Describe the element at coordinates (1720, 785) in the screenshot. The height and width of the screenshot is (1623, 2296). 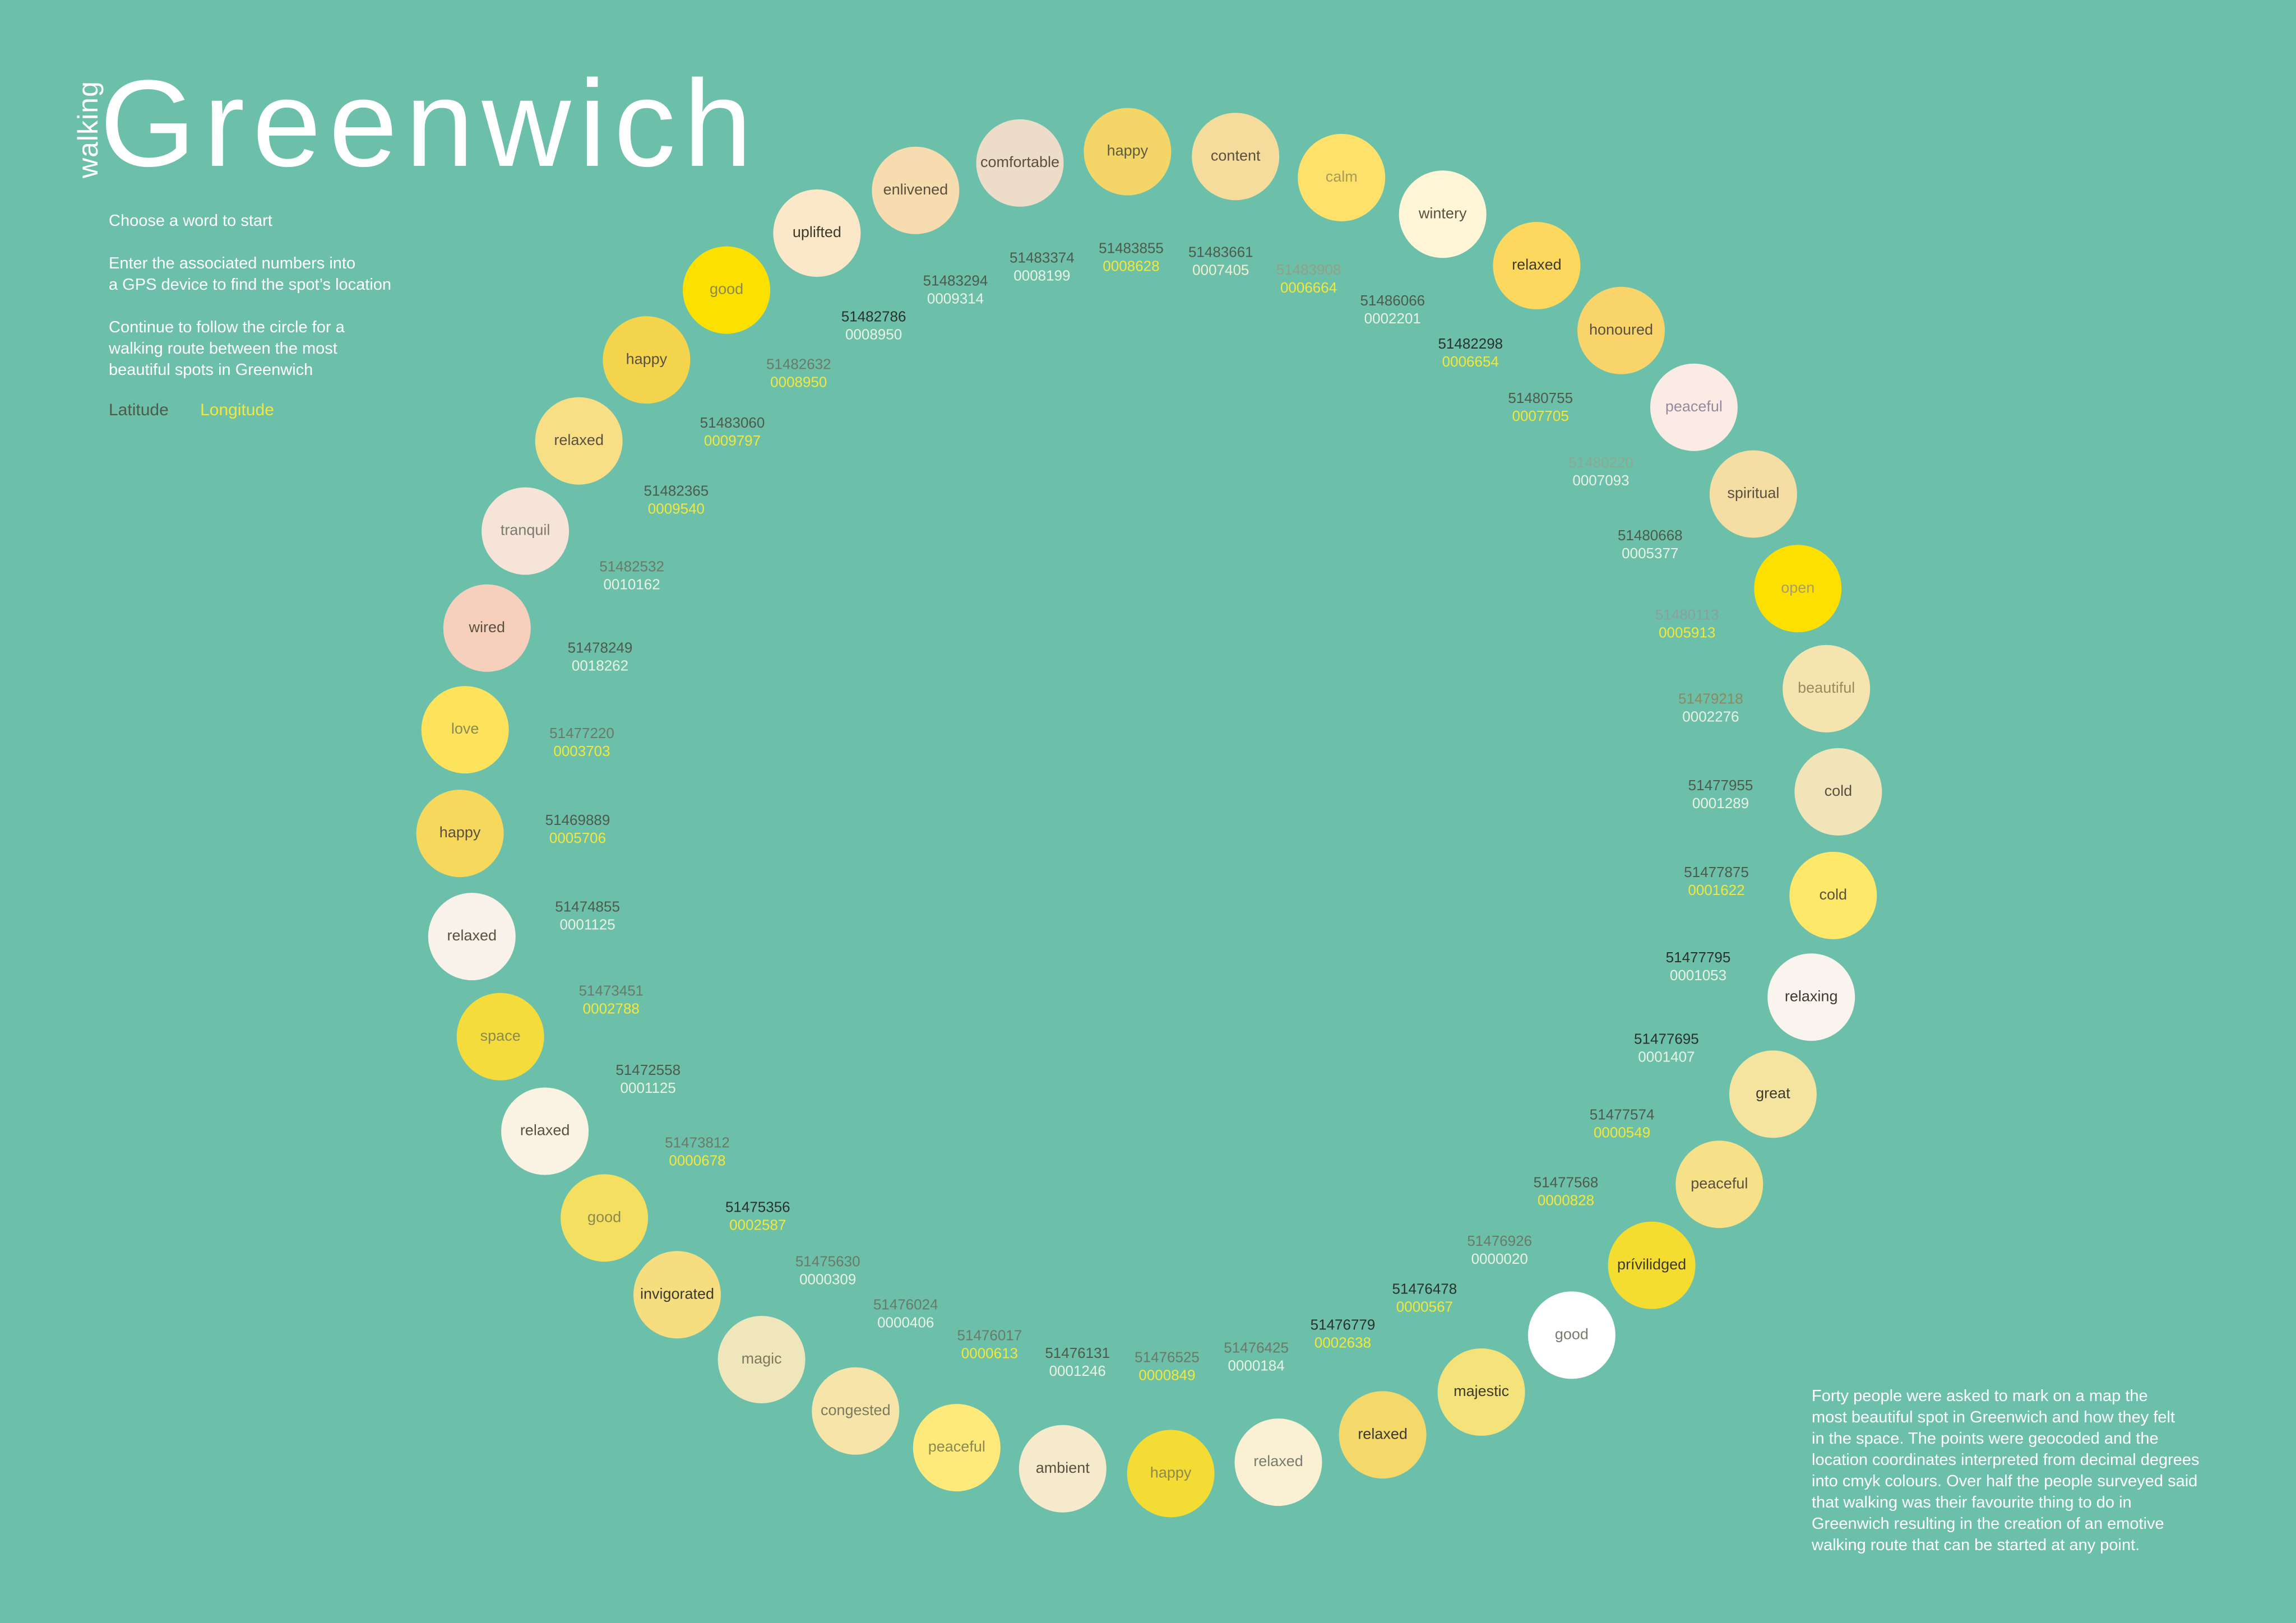
I see `spot-latitude: 51477955` at that location.